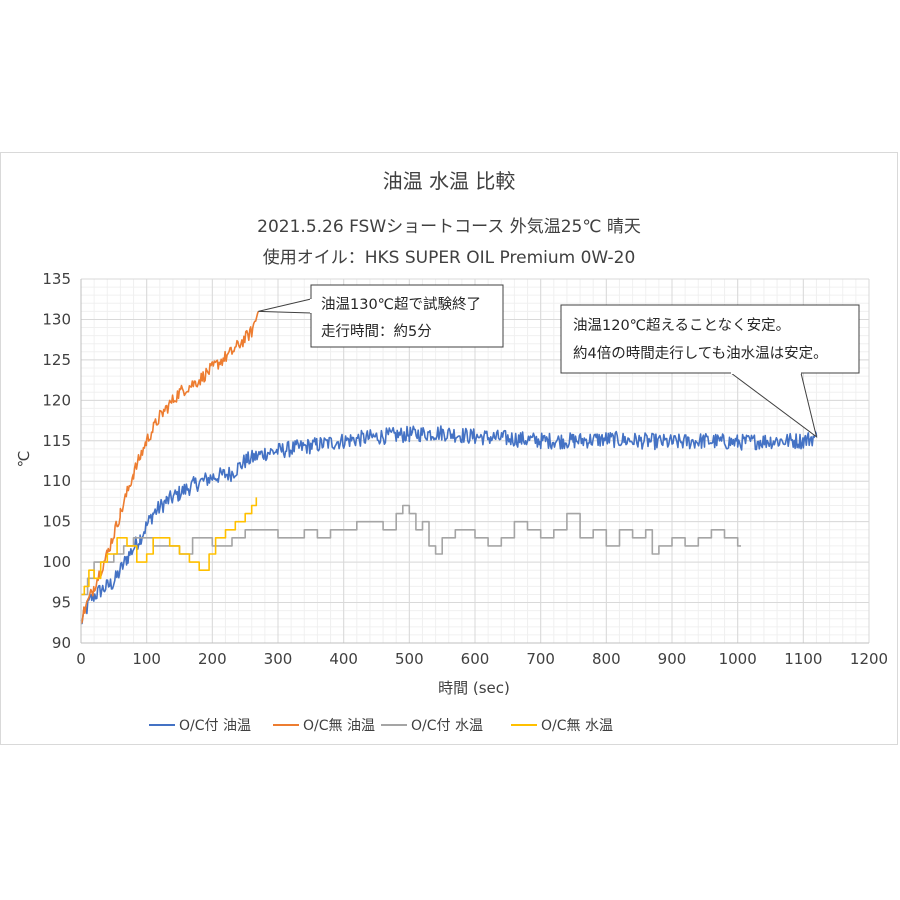 The height and width of the screenshot is (900, 900). Describe the element at coordinates (146, 659) in the screenshot. I see `x-tick-label: 100` at that location.